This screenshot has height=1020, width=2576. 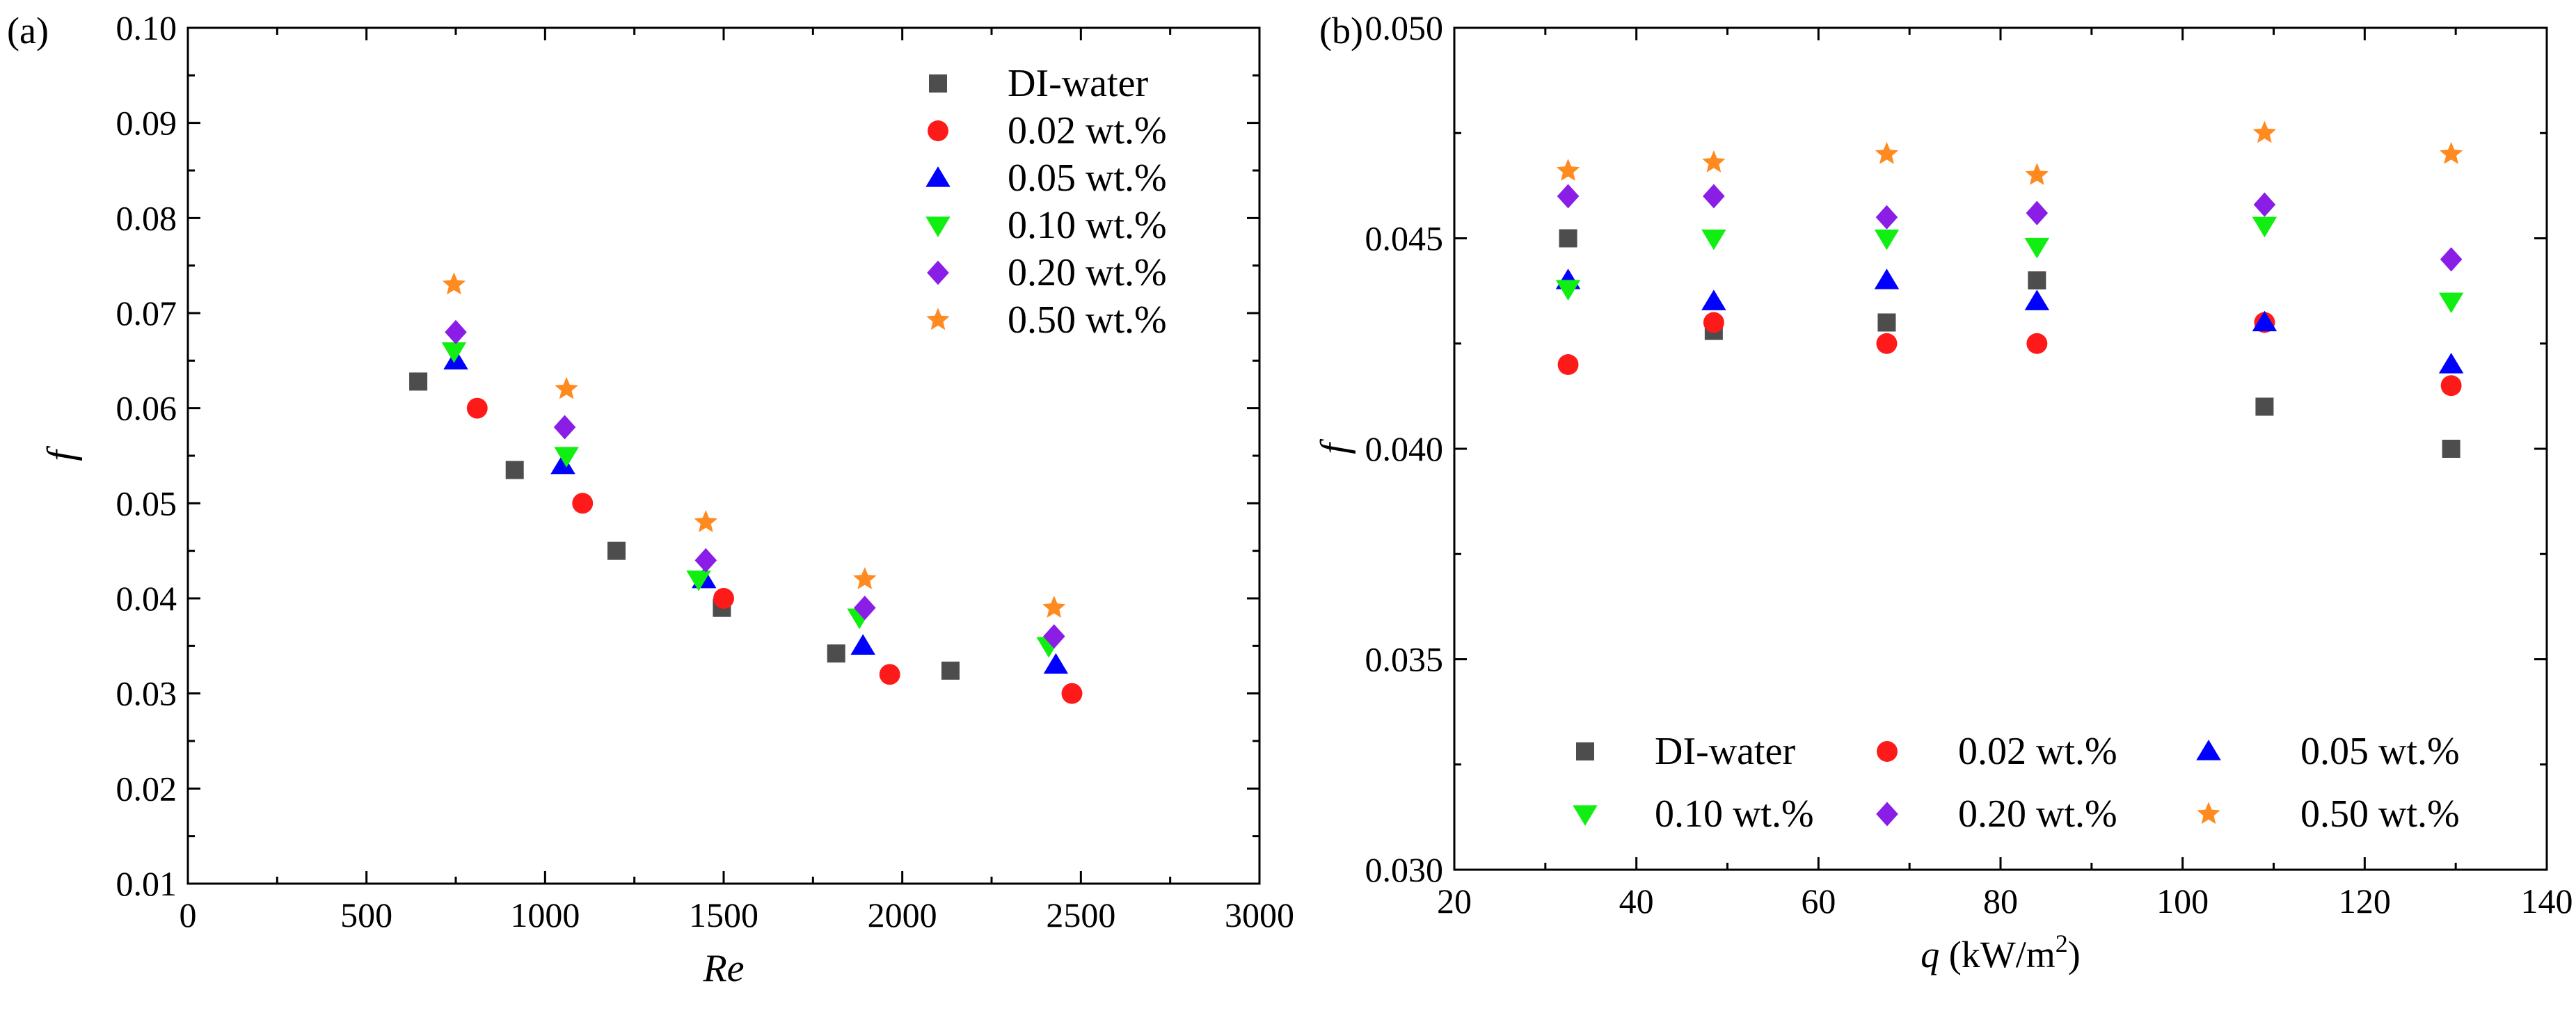 I want to click on x-tick-label: 1000, so click(x=545, y=914).